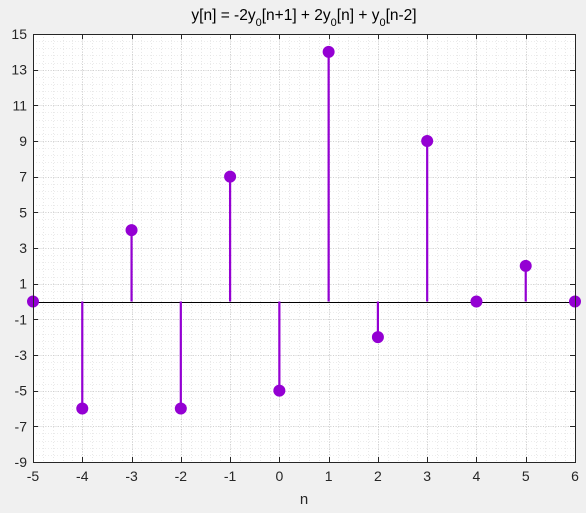 This screenshot has height=513, width=586. What do you see at coordinates (82, 476) in the screenshot?
I see `x-tick-label: -4` at bounding box center [82, 476].